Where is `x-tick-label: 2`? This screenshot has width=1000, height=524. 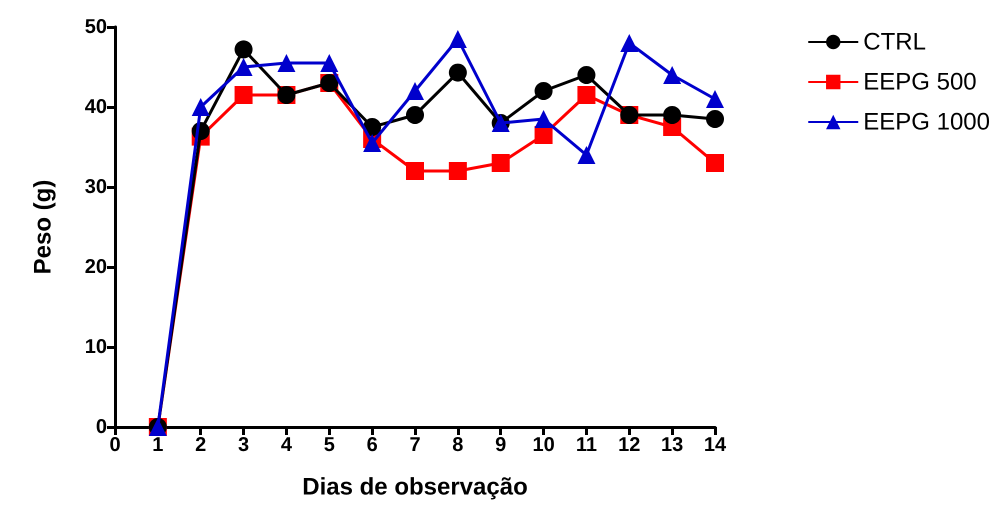
x-tick-label: 2 is located at coordinates (200, 445).